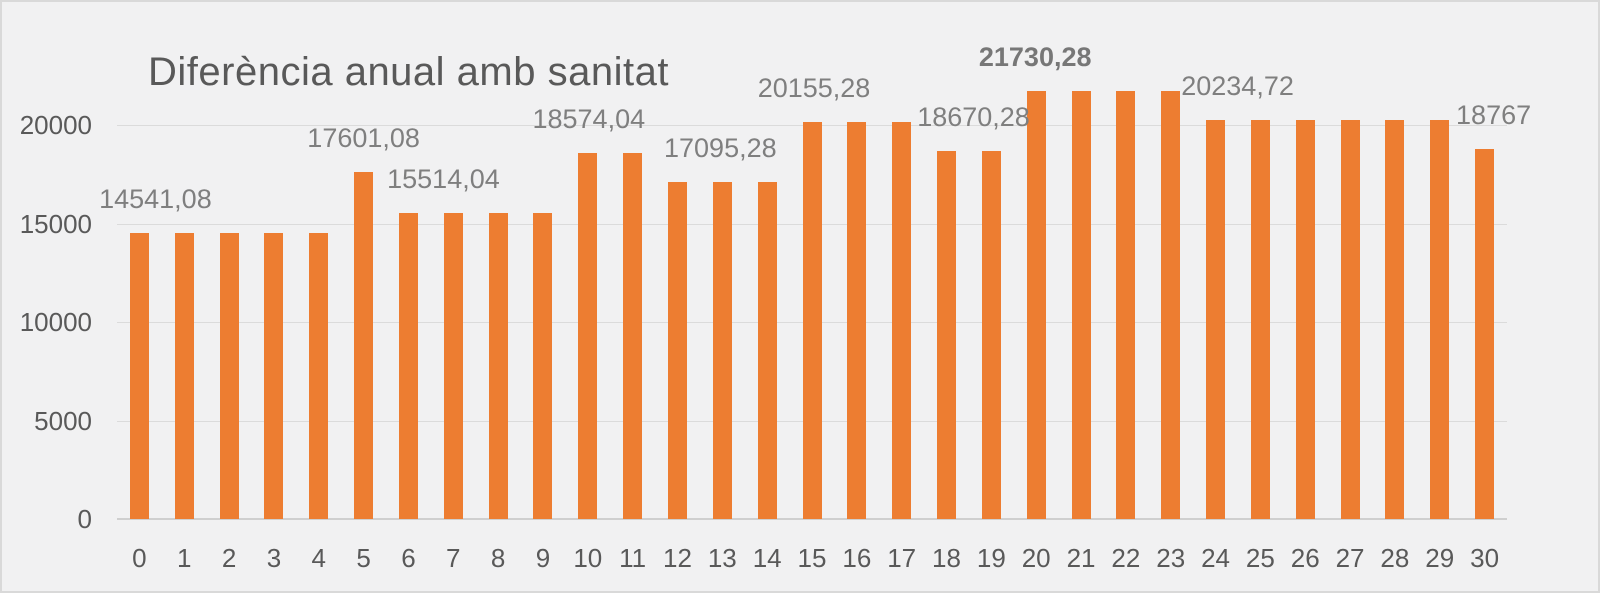 The height and width of the screenshot is (593, 1600). I want to click on x-tick-label: 17, so click(902, 558).